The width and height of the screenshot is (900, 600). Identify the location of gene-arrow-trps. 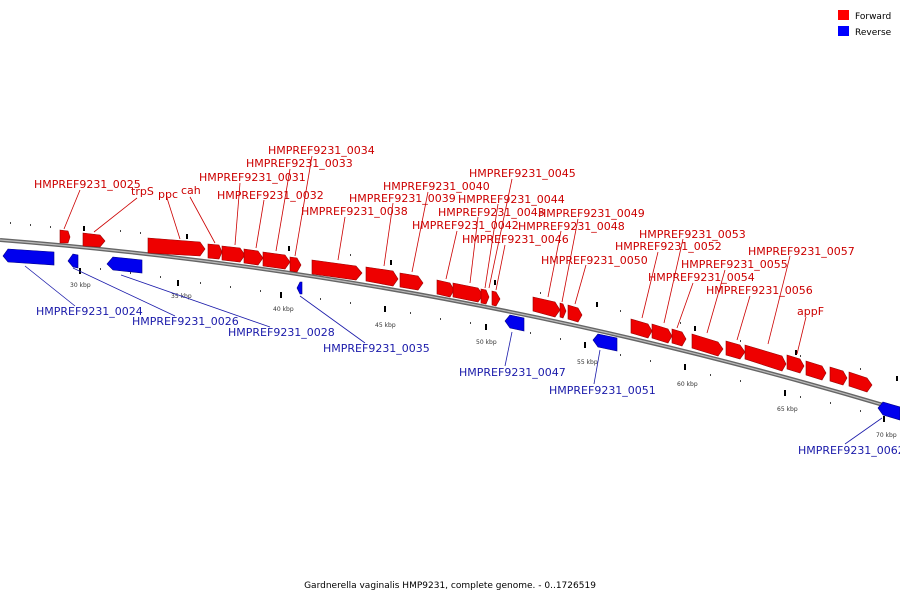
(94, 240).